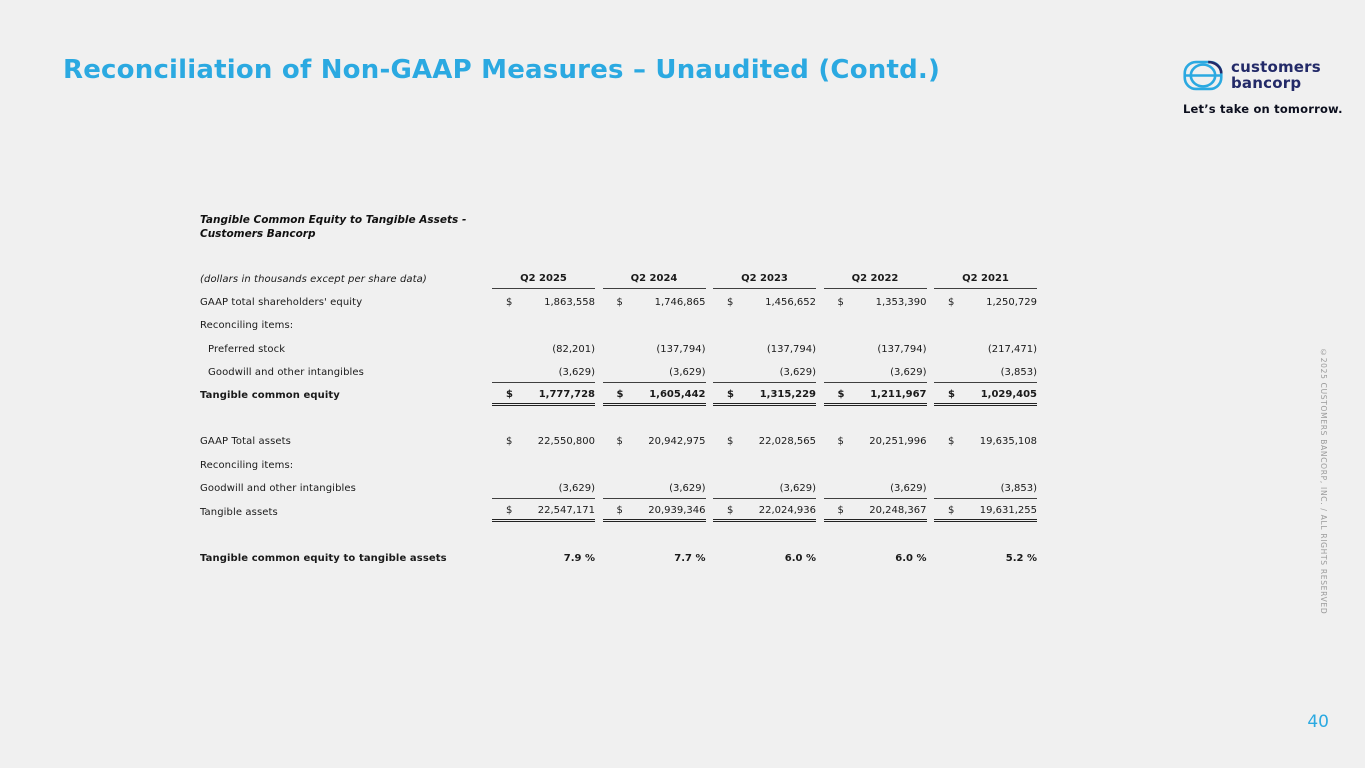 The width and height of the screenshot is (1365, 768). I want to click on value: 20,942,975, so click(677, 442).